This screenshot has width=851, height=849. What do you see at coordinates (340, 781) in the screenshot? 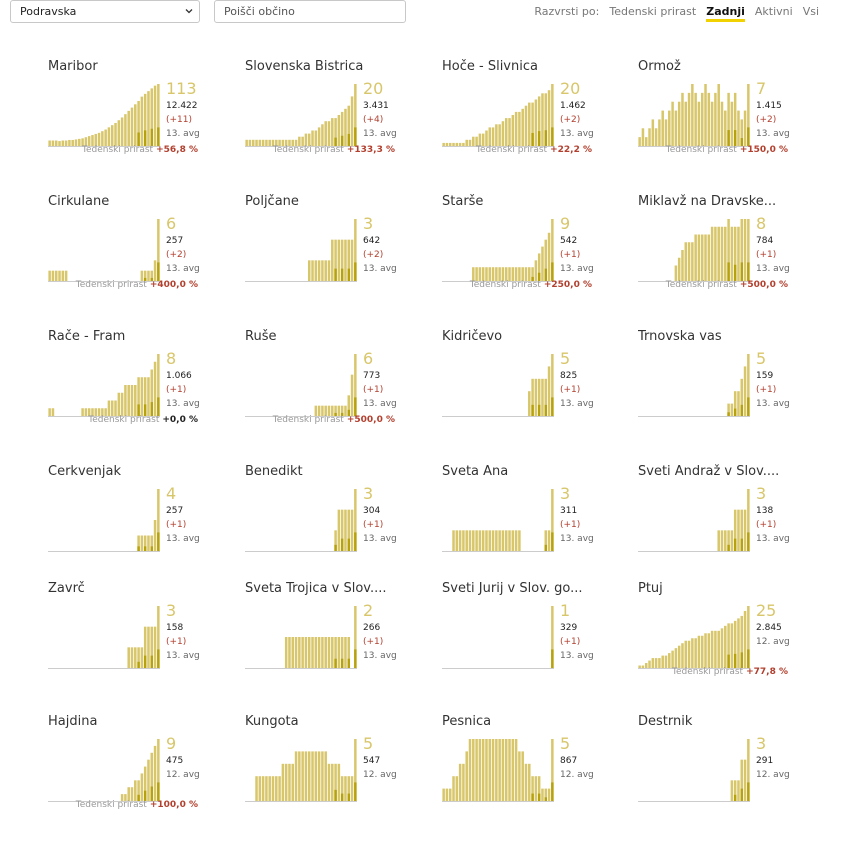
I see `municipality-card: Kungota 5 547 12. avg` at bounding box center [340, 781].